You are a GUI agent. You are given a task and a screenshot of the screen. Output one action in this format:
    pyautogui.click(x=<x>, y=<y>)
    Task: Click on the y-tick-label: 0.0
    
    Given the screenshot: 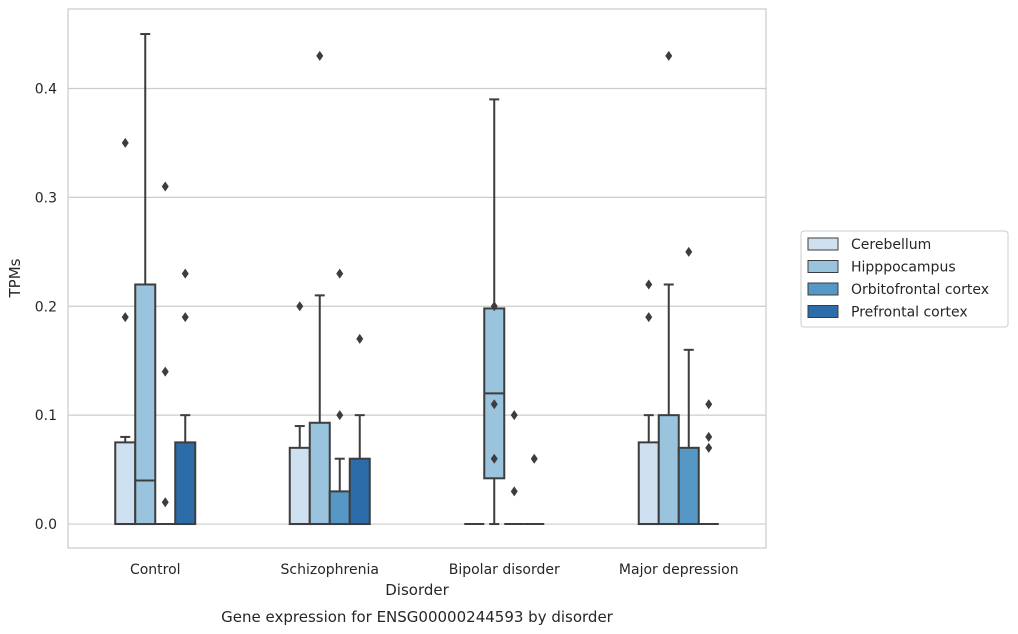 What is the action you would take?
    pyautogui.click(x=46, y=525)
    